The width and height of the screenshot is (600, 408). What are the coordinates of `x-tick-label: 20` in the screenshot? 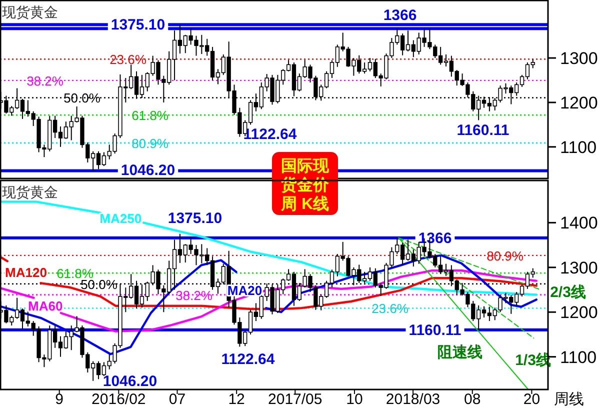 It's located at (531, 399).